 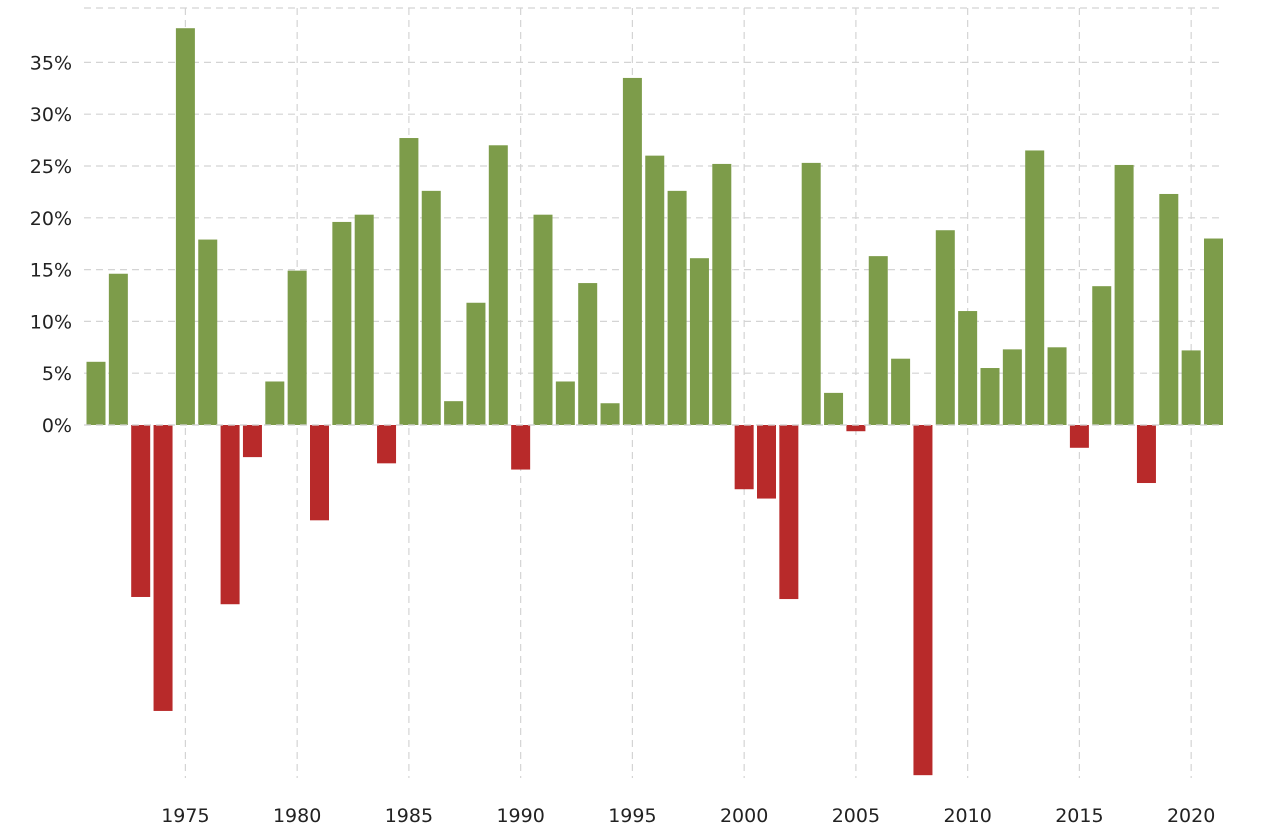 What do you see at coordinates (230, 515) in the screenshot?
I see `bar-1977` at bounding box center [230, 515].